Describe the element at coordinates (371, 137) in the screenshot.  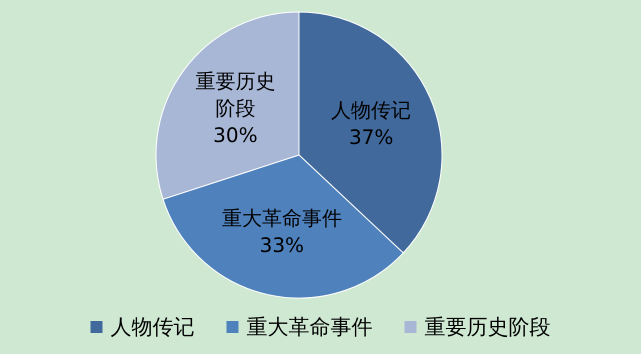
I see `data-label: 37%` at that location.